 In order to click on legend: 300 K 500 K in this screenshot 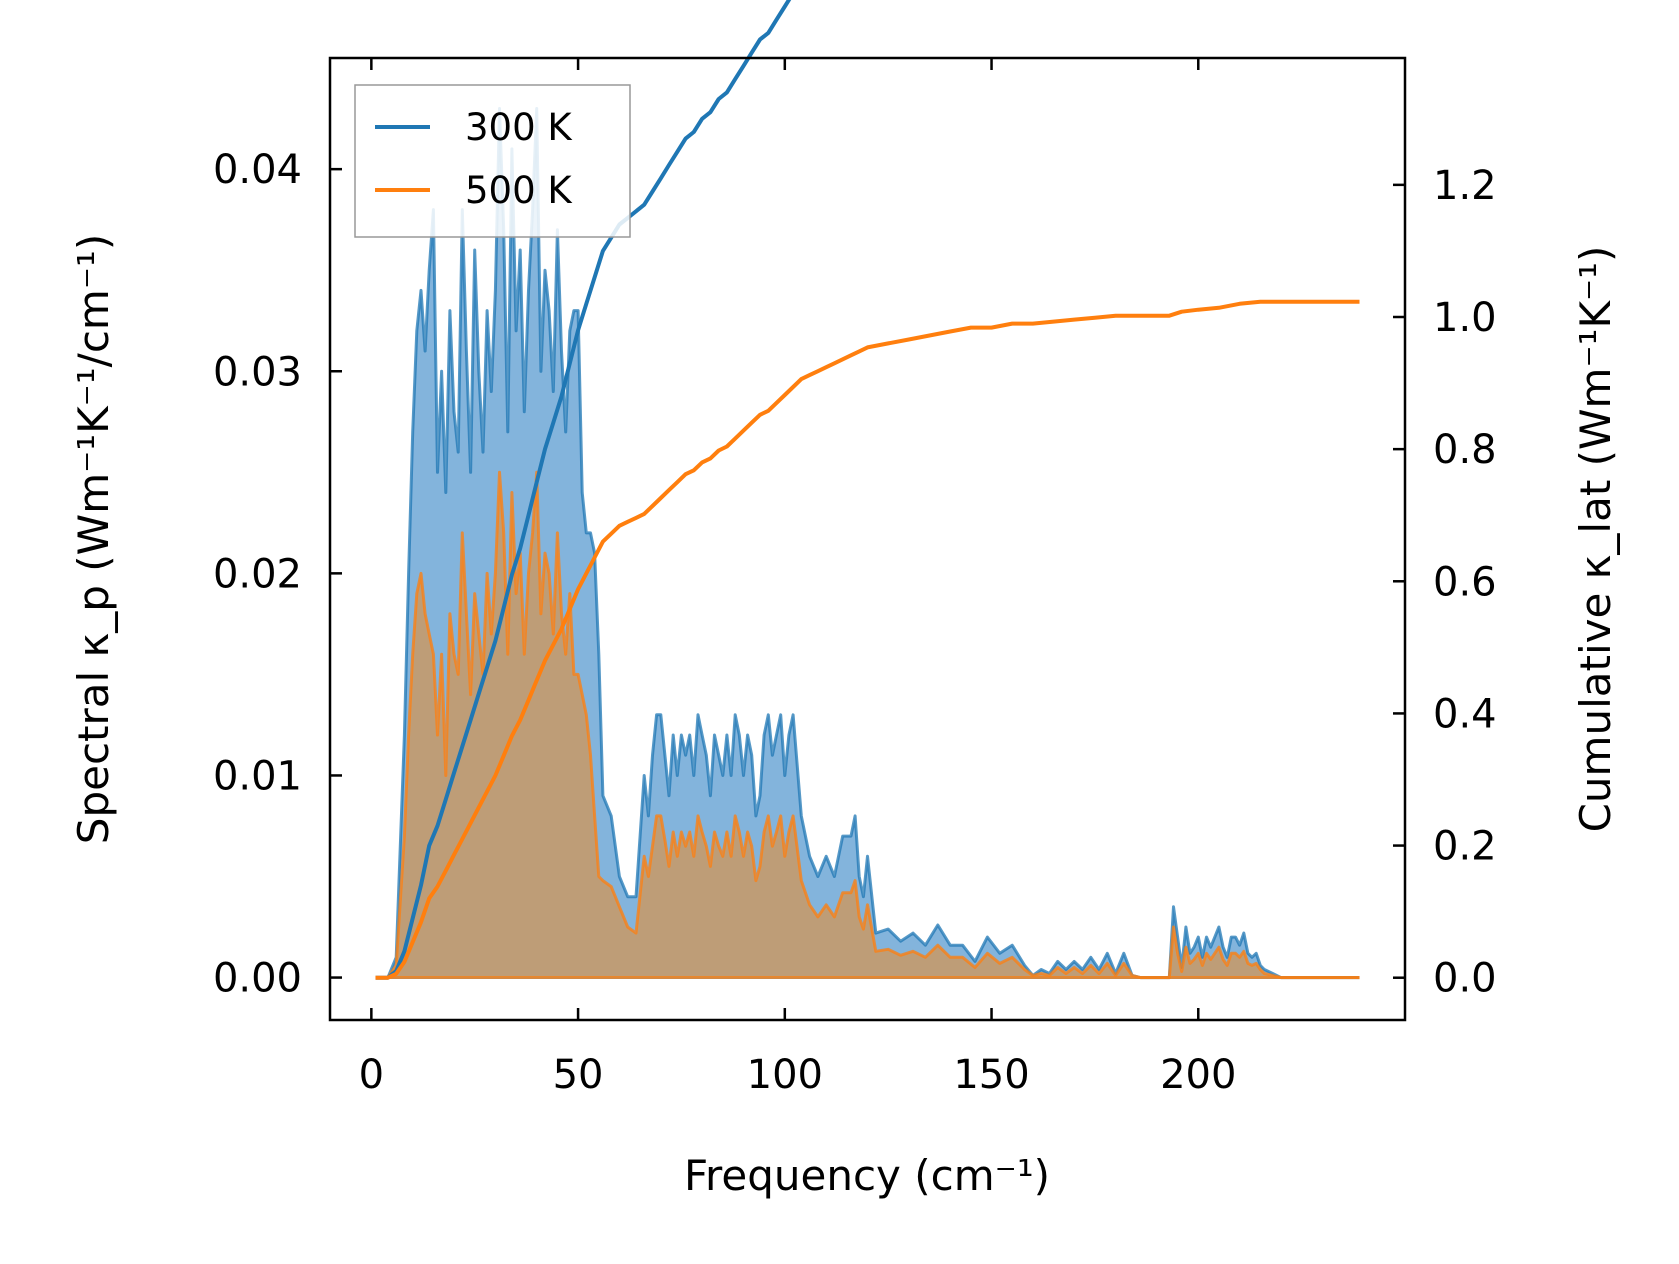, I will do `click(492, 161)`.